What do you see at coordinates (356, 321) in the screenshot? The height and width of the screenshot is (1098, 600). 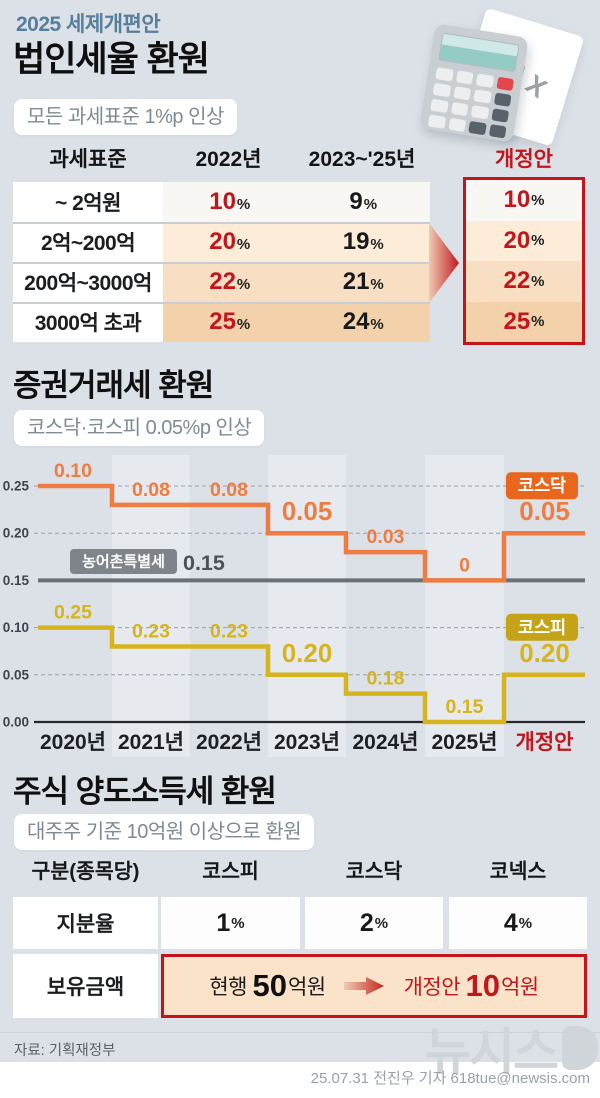 I see `rate-2023: 24` at bounding box center [356, 321].